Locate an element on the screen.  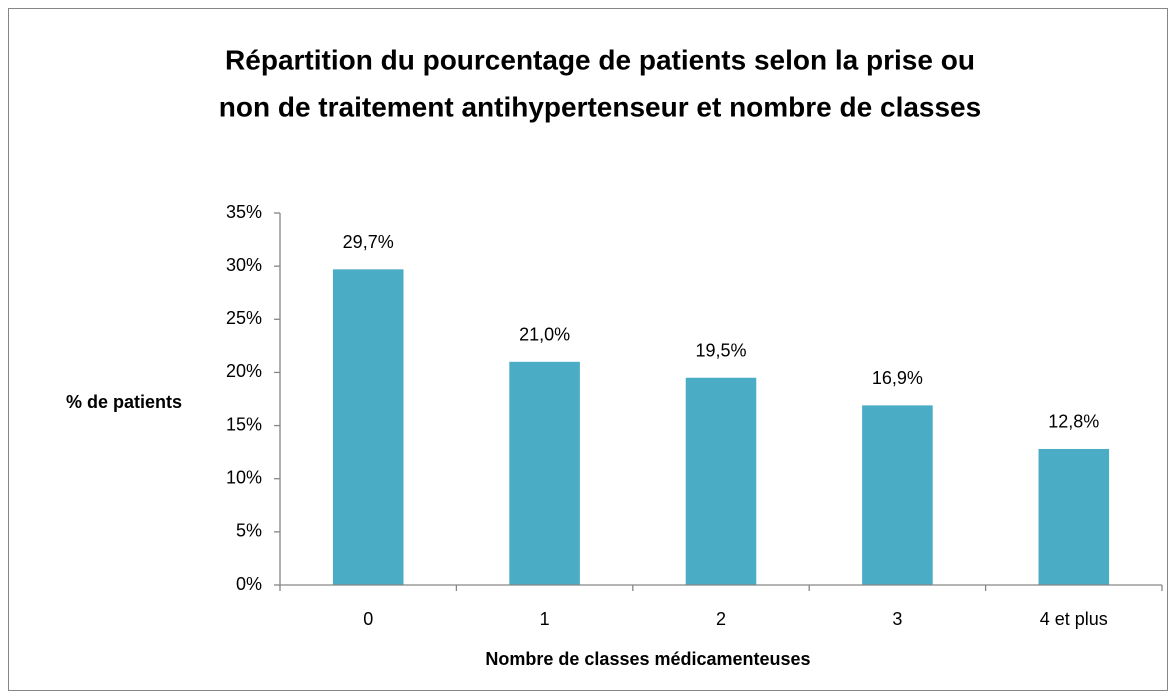
data-label: 29,7% is located at coordinates (368, 242).